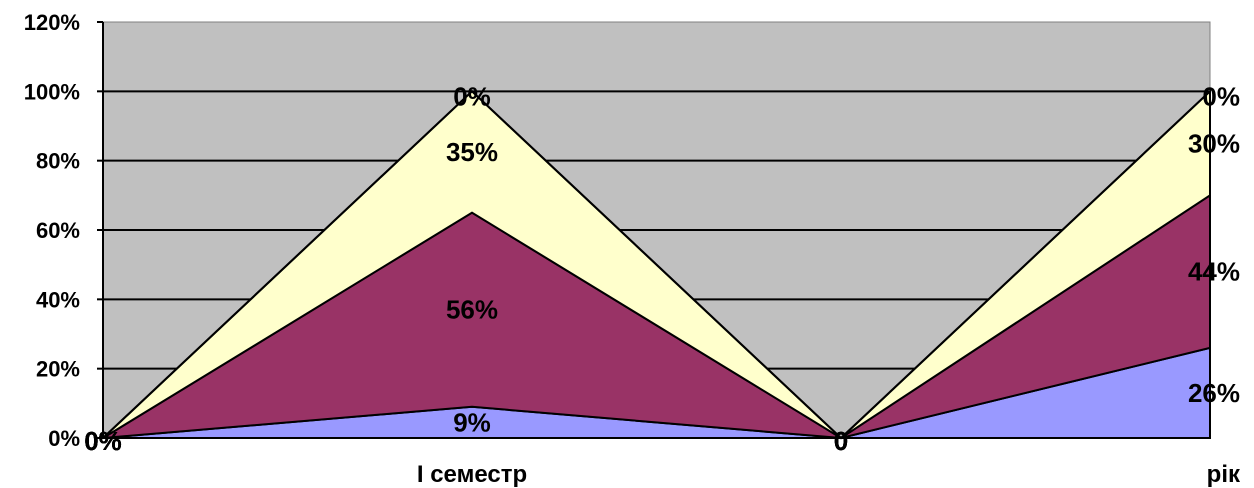 The image size is (1254, 488). I want to click on y-tick-label: 20%, so click(58, 369).